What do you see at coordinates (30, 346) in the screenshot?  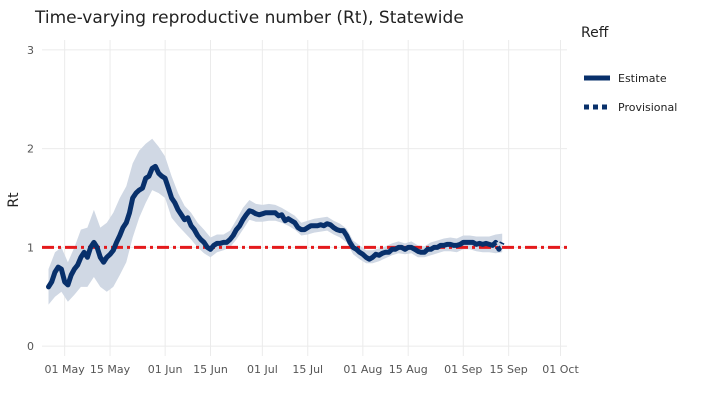 I see `y-tick-label: 0` at bounding box center [30, 346].